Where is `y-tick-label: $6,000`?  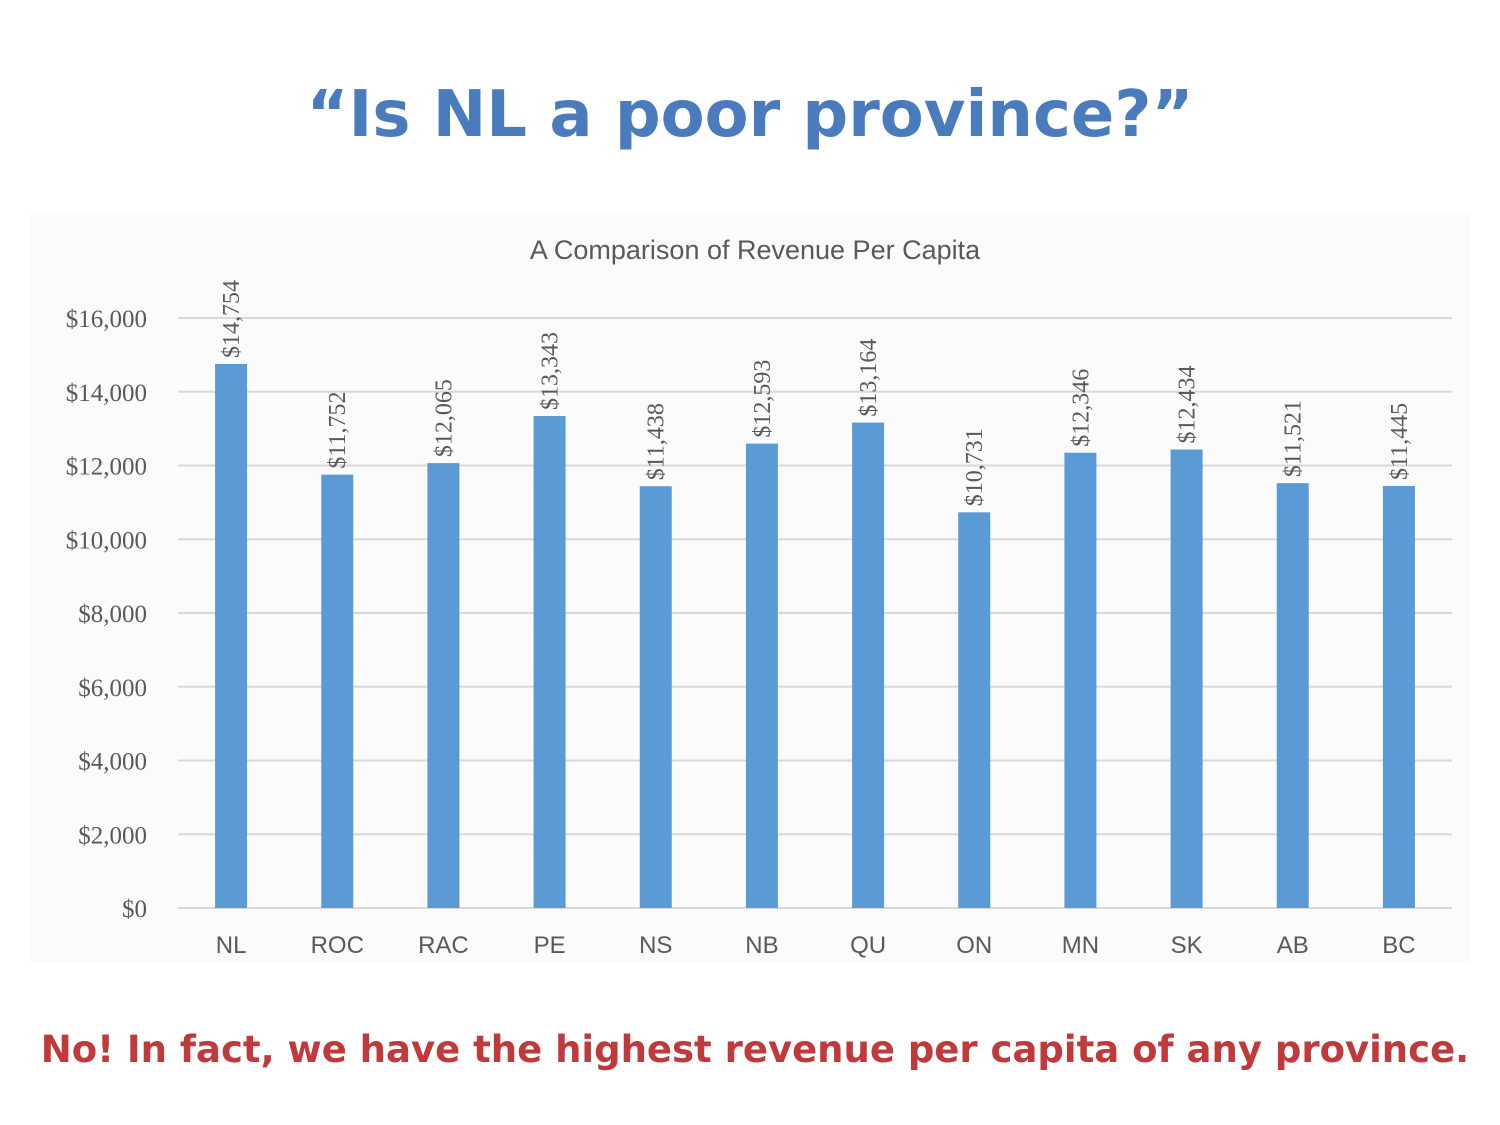
y-tick-label: $6,000 is located at coordinates (112, 688).